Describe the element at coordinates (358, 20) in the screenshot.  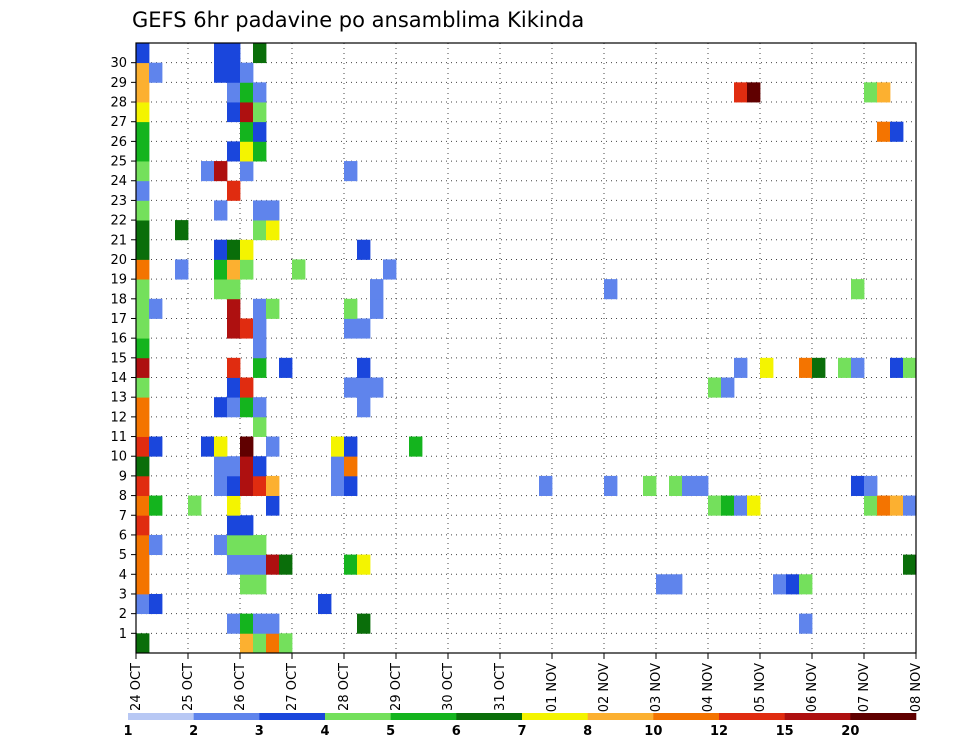
I see `chart-title: GEFS 6hr padavine po ansamblima Kikinda` at that location.